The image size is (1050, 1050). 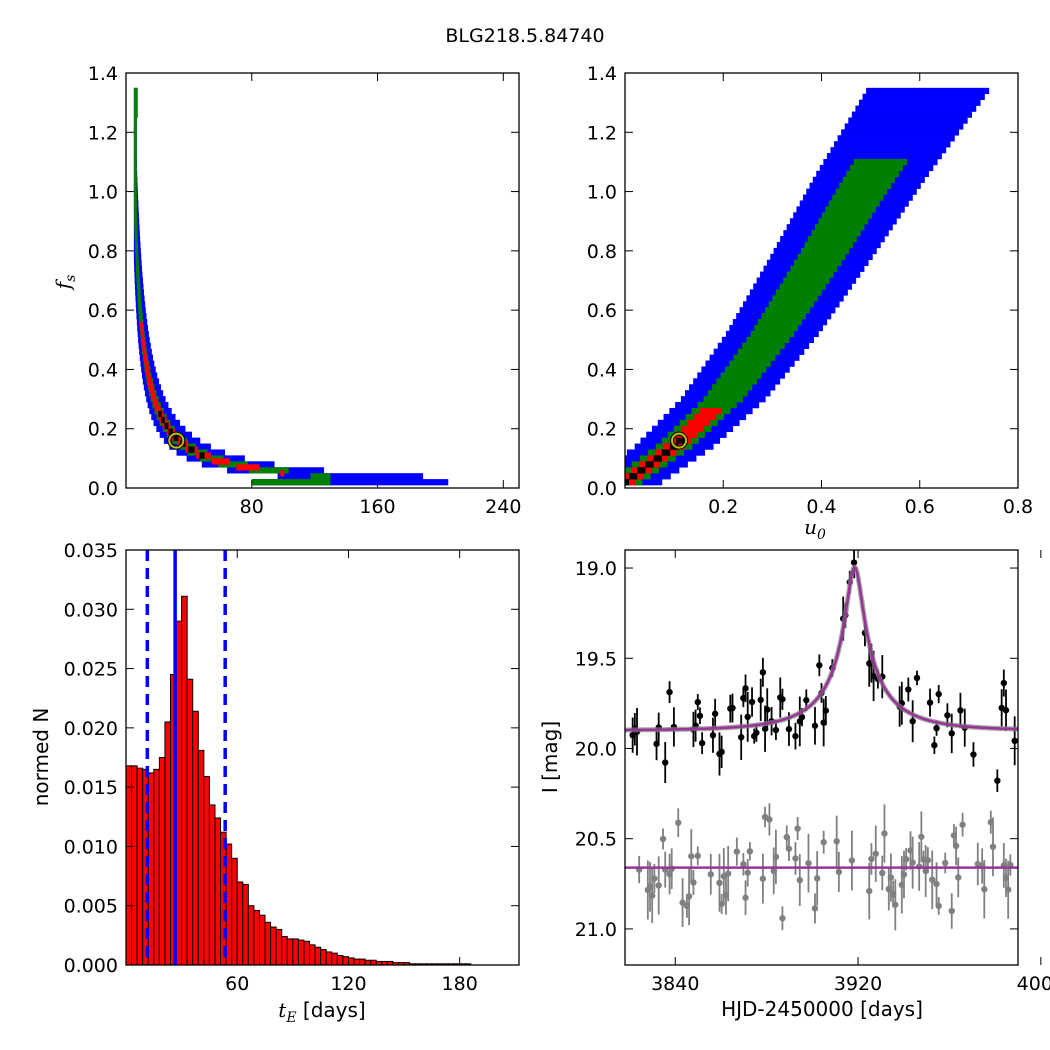 I want to click on x-tick-label: 0.8, so click(x=1018, y=507).